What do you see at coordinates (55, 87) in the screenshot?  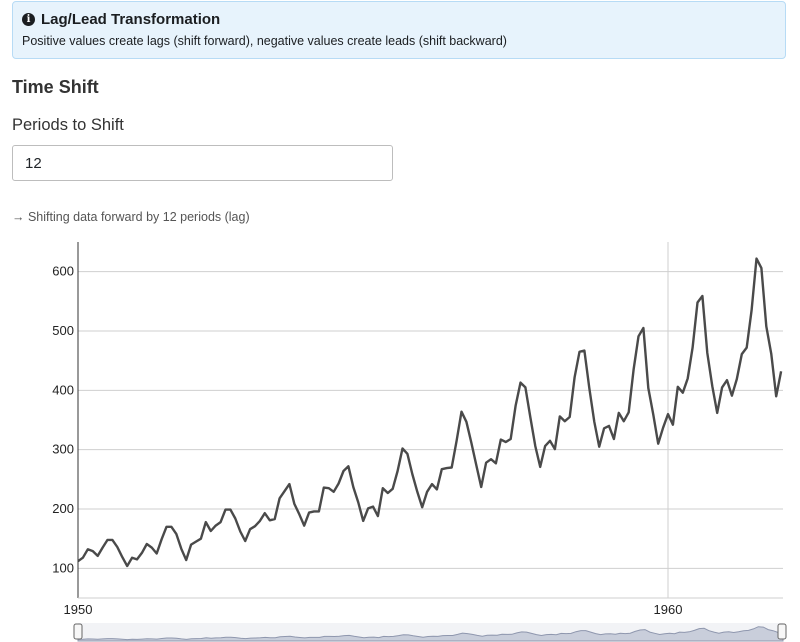 I see `section-title: Time Shift` at bounding box center [55, 87].